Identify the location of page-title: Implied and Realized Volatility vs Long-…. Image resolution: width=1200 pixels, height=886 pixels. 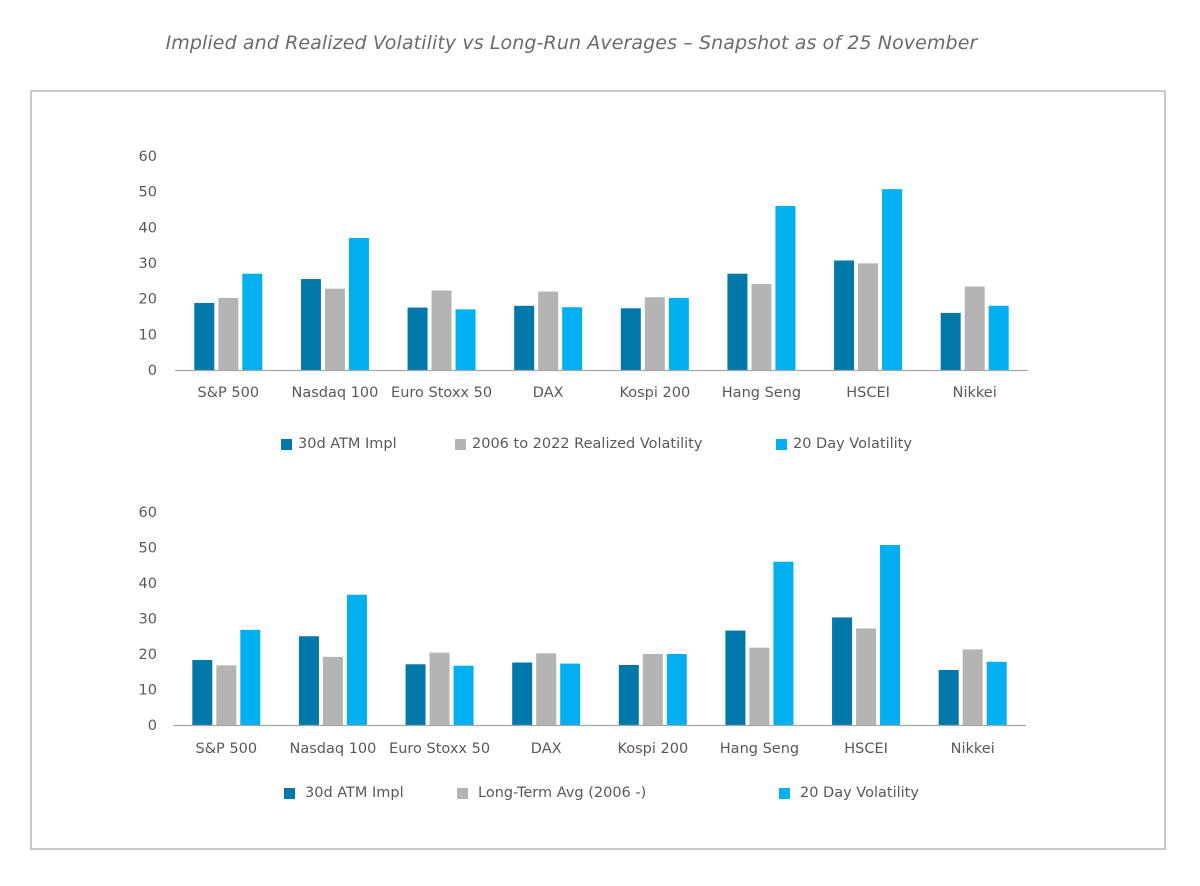
(571, 43).